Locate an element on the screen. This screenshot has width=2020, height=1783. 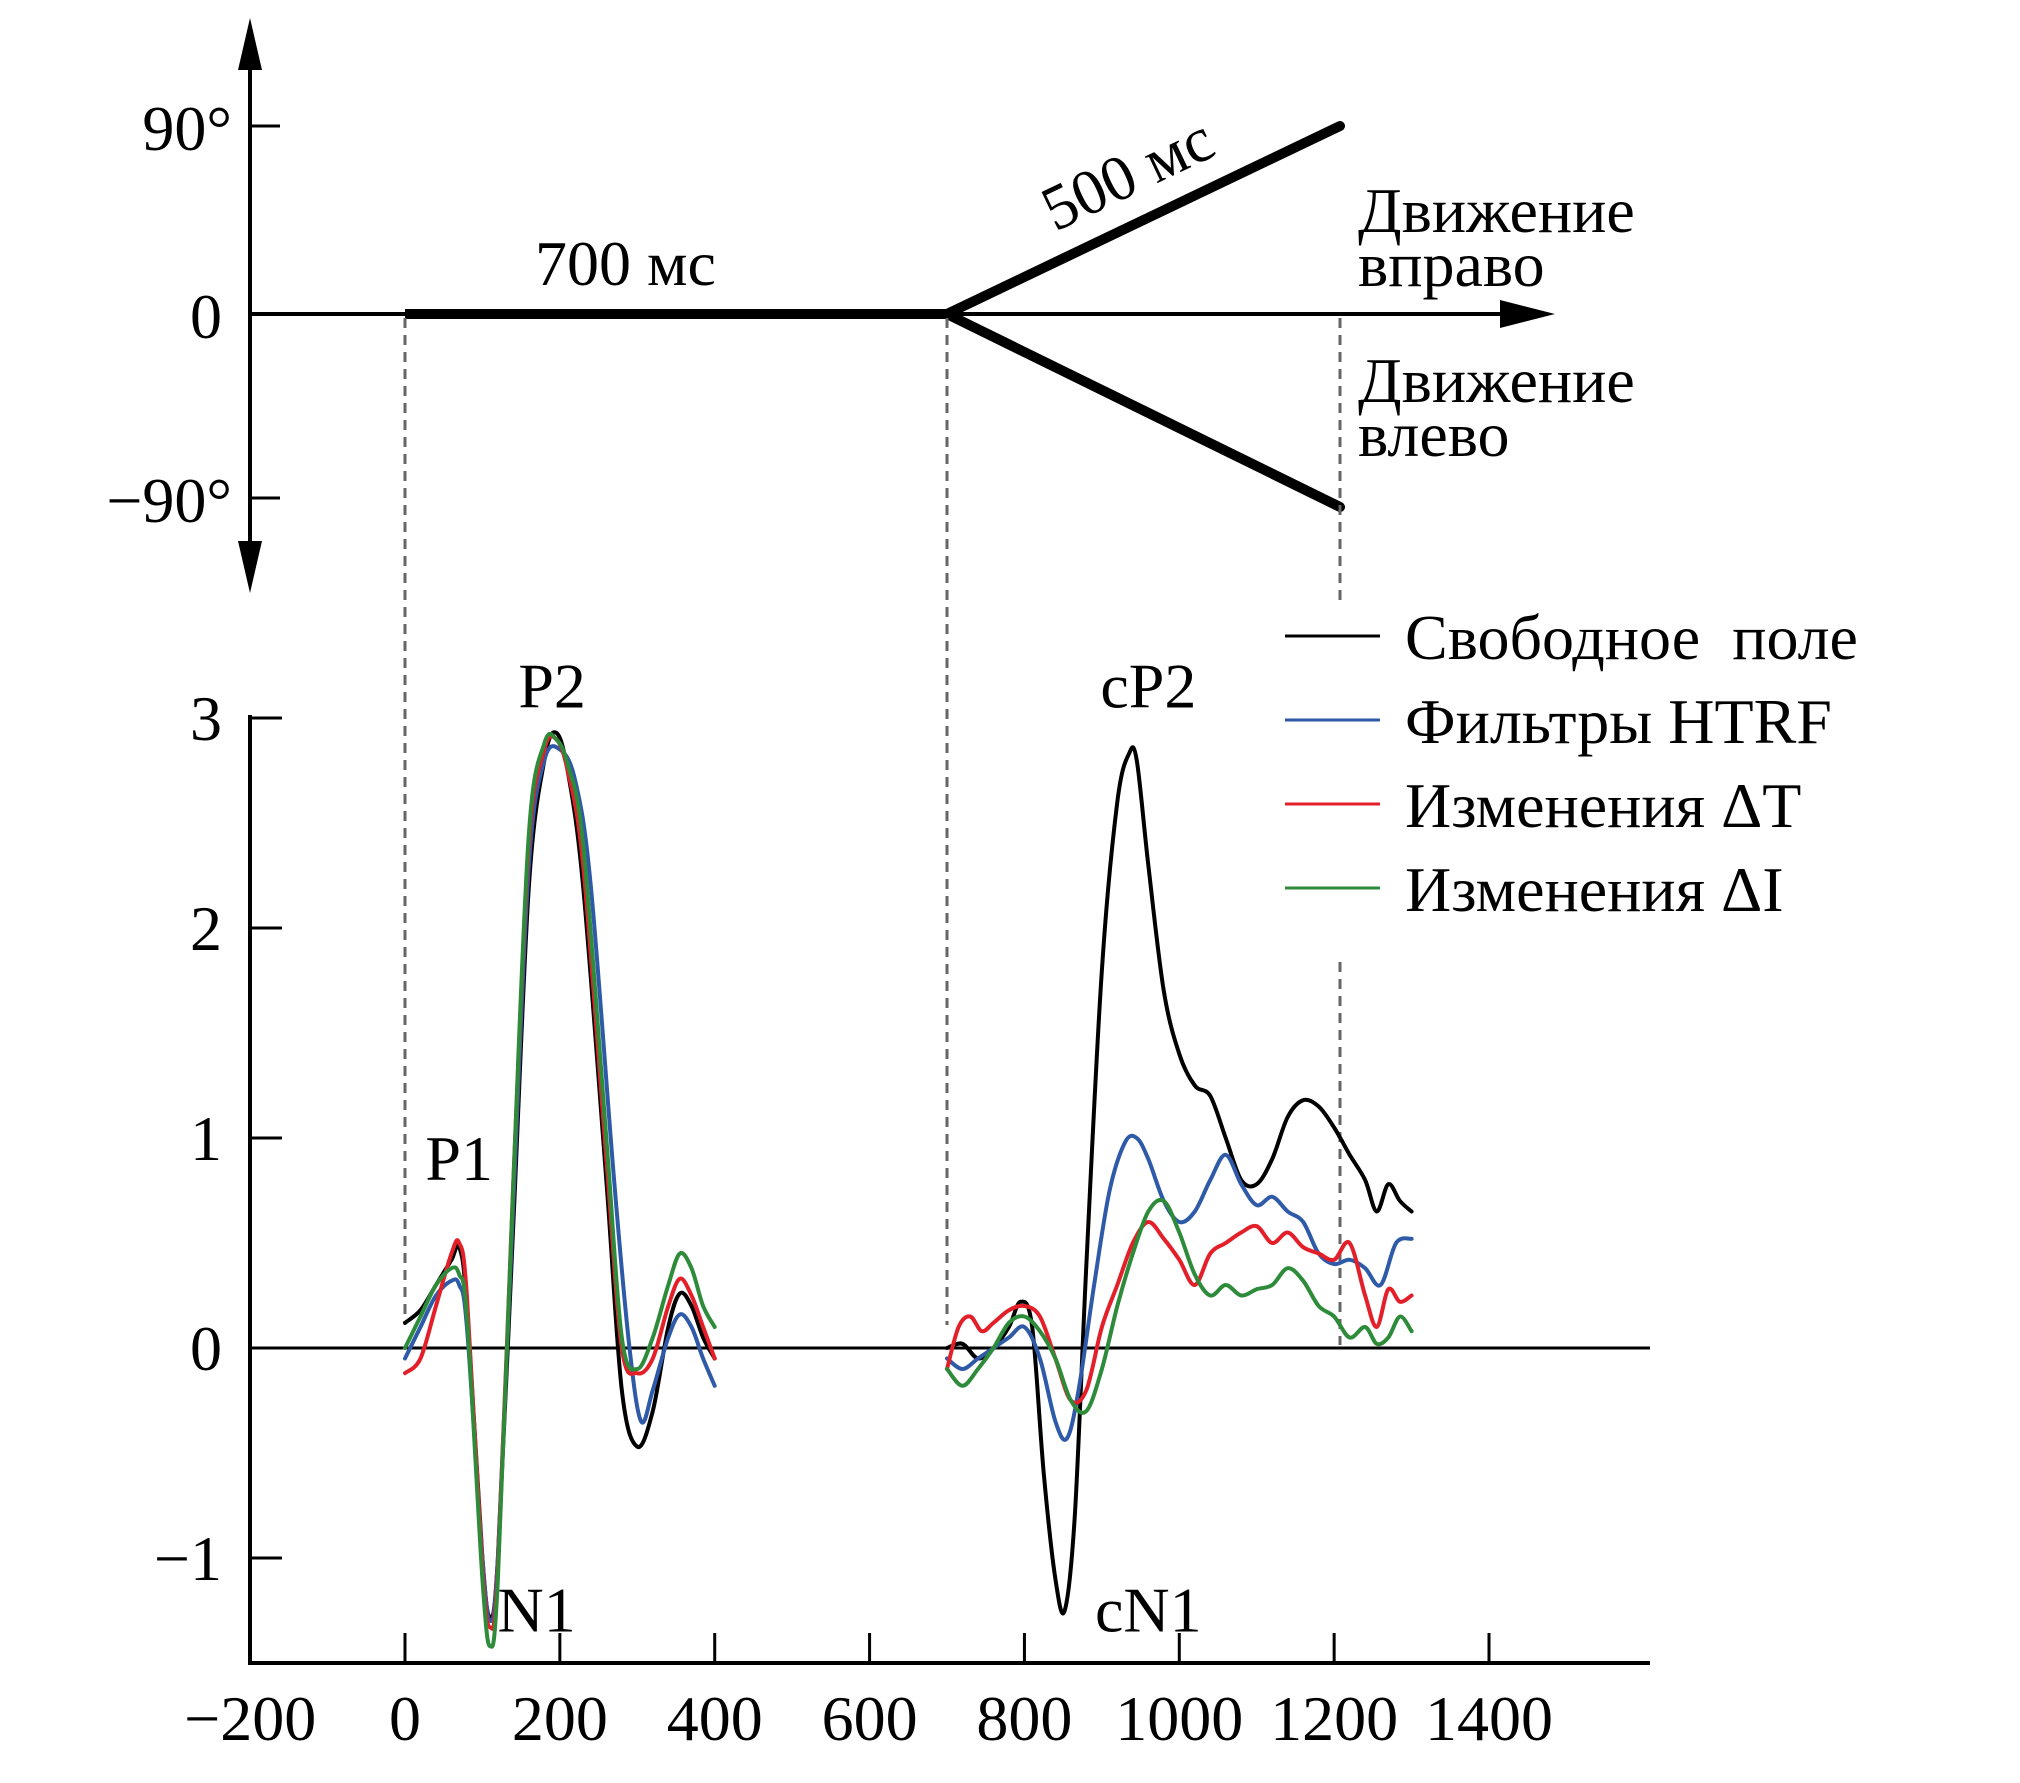
legend-item-delta-t: Изменения ΔT is located at coordinates (1543, 805).